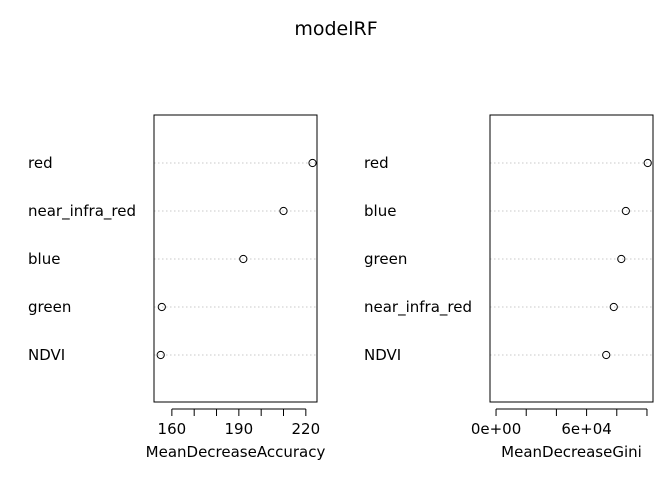  I want to click on chart-title: modelRF, so click(335, 29).